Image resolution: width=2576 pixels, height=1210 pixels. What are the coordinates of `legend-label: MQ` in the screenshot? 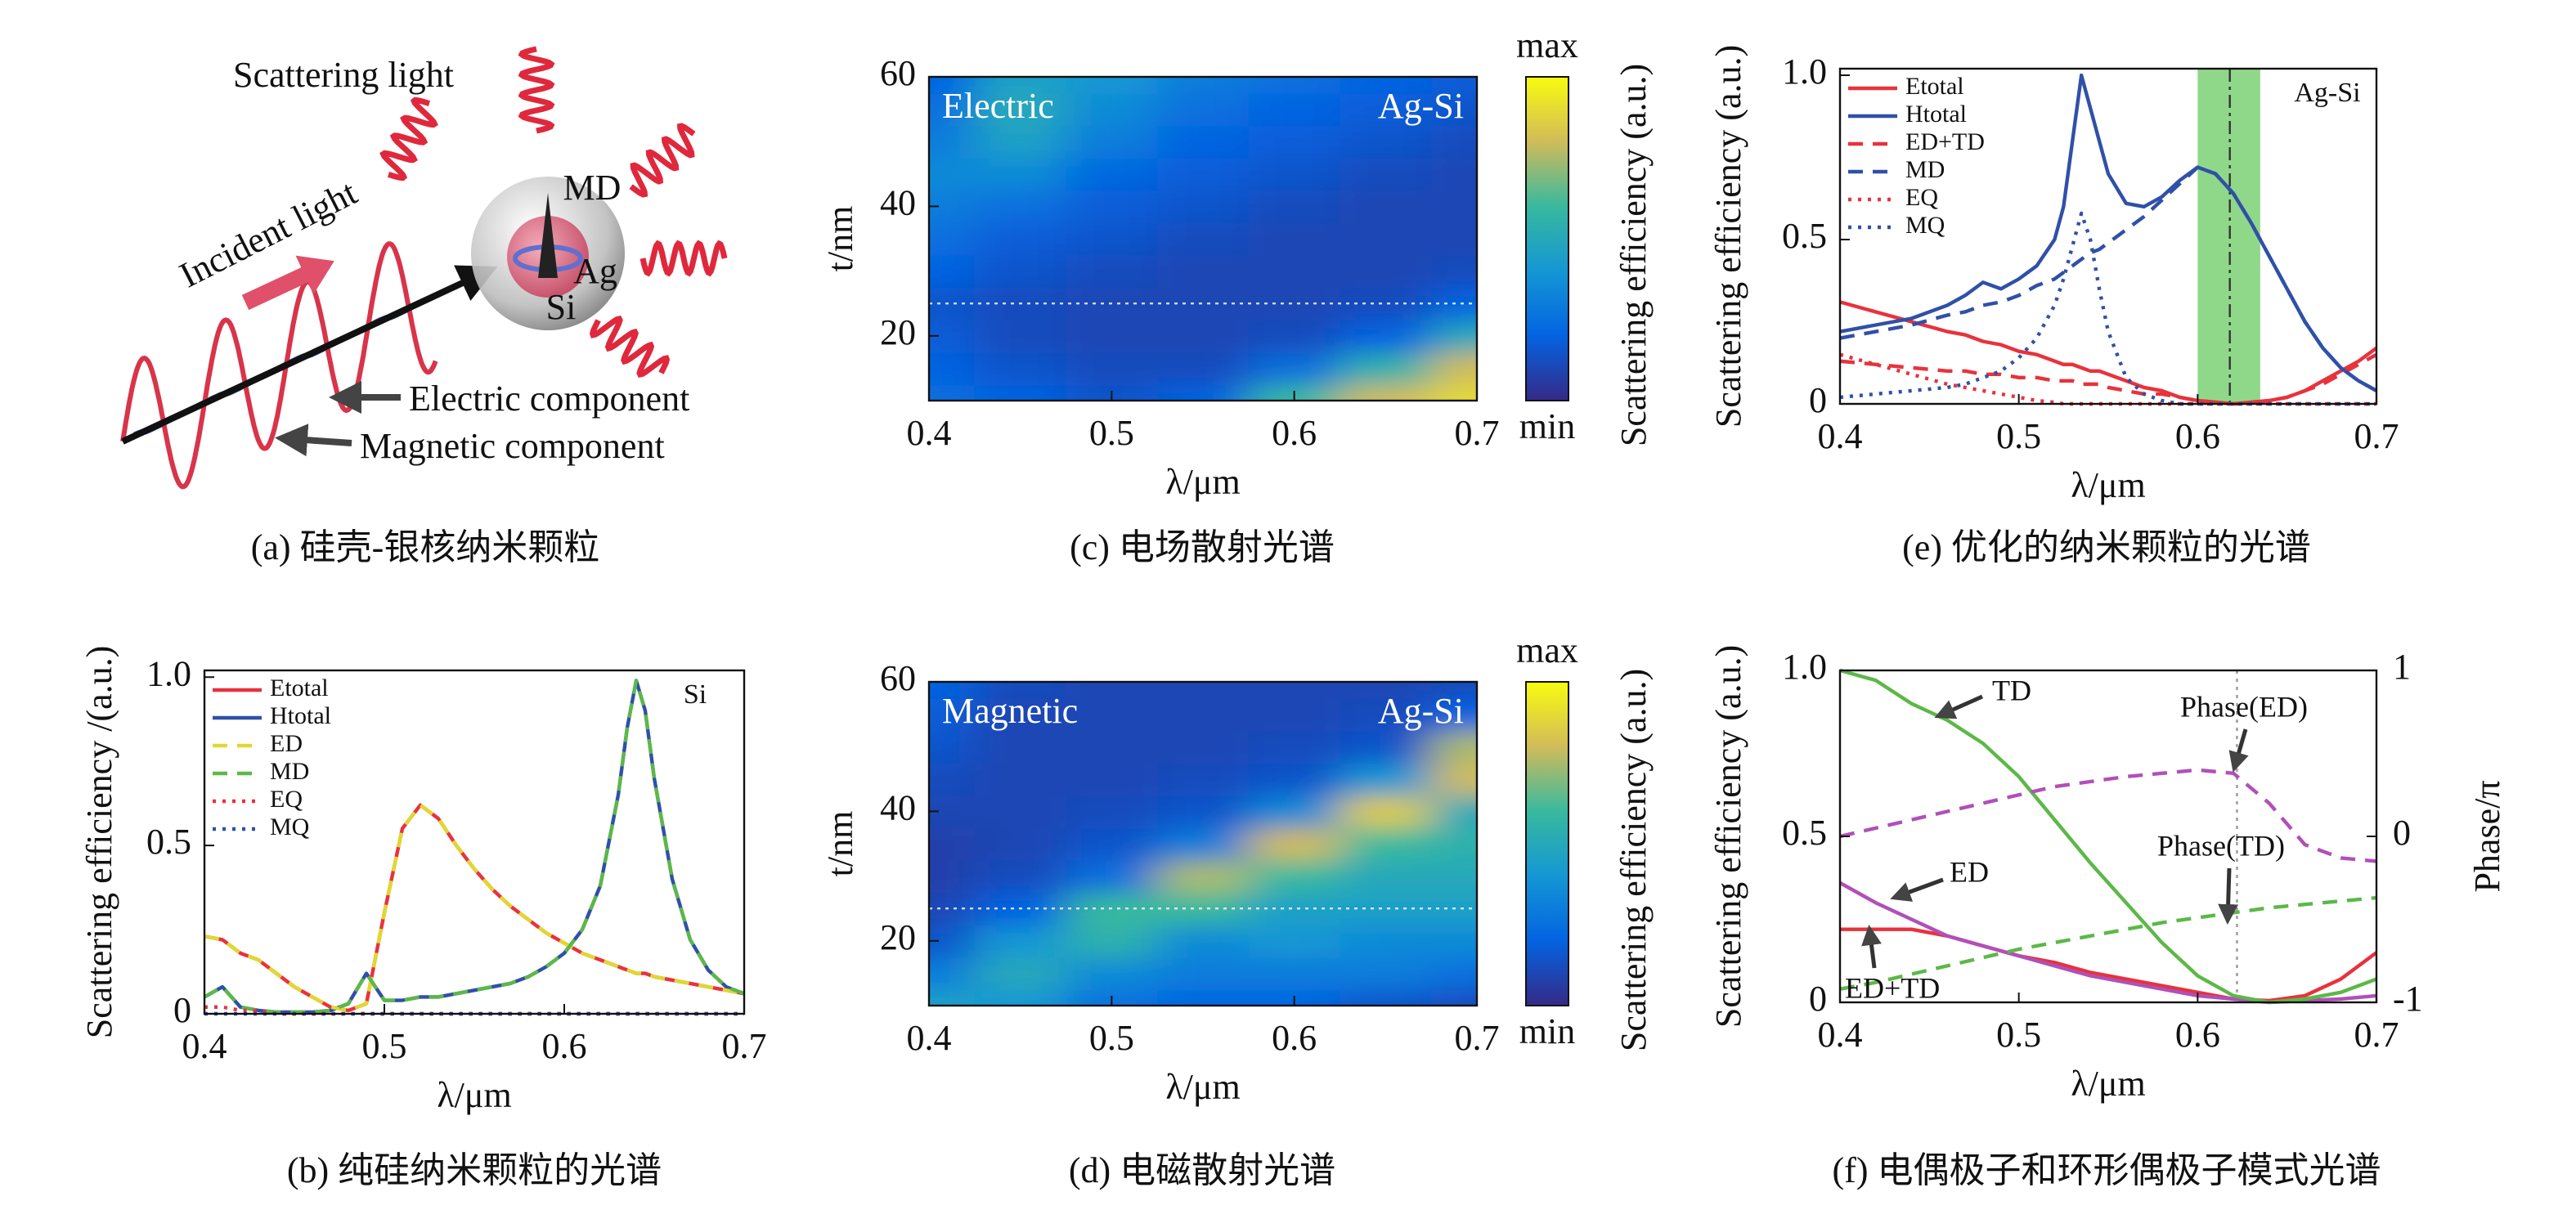 It's located at (290, 826).